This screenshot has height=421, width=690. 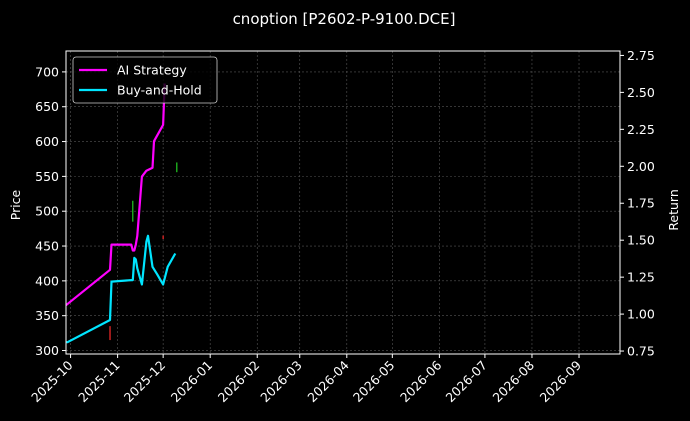 What do you see at coordinates (99, 382) in the screenshot?
I see `x-tick-label: 2025-11` at bounding box center [99, 382].